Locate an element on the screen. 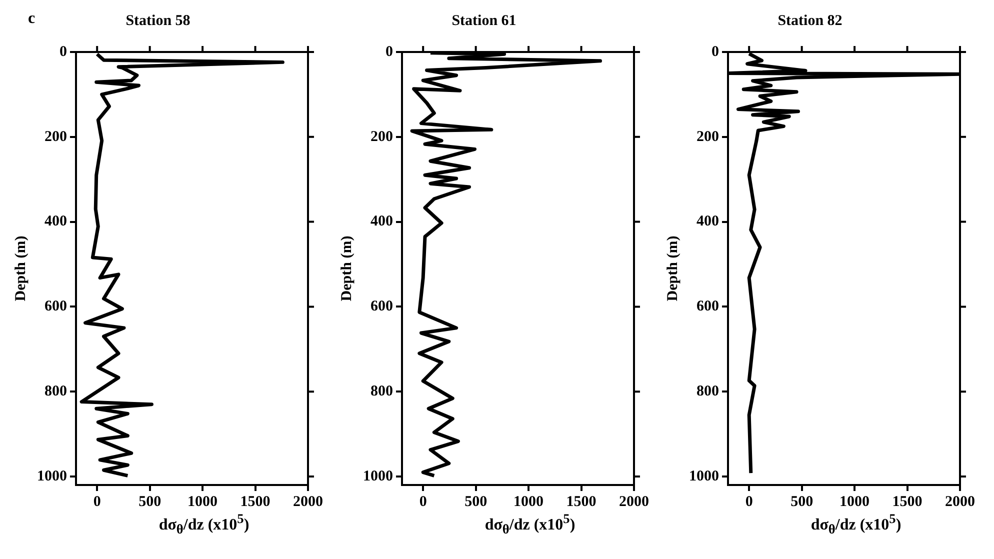  chart-title: Station 82 is located at coordinates (810, 20).